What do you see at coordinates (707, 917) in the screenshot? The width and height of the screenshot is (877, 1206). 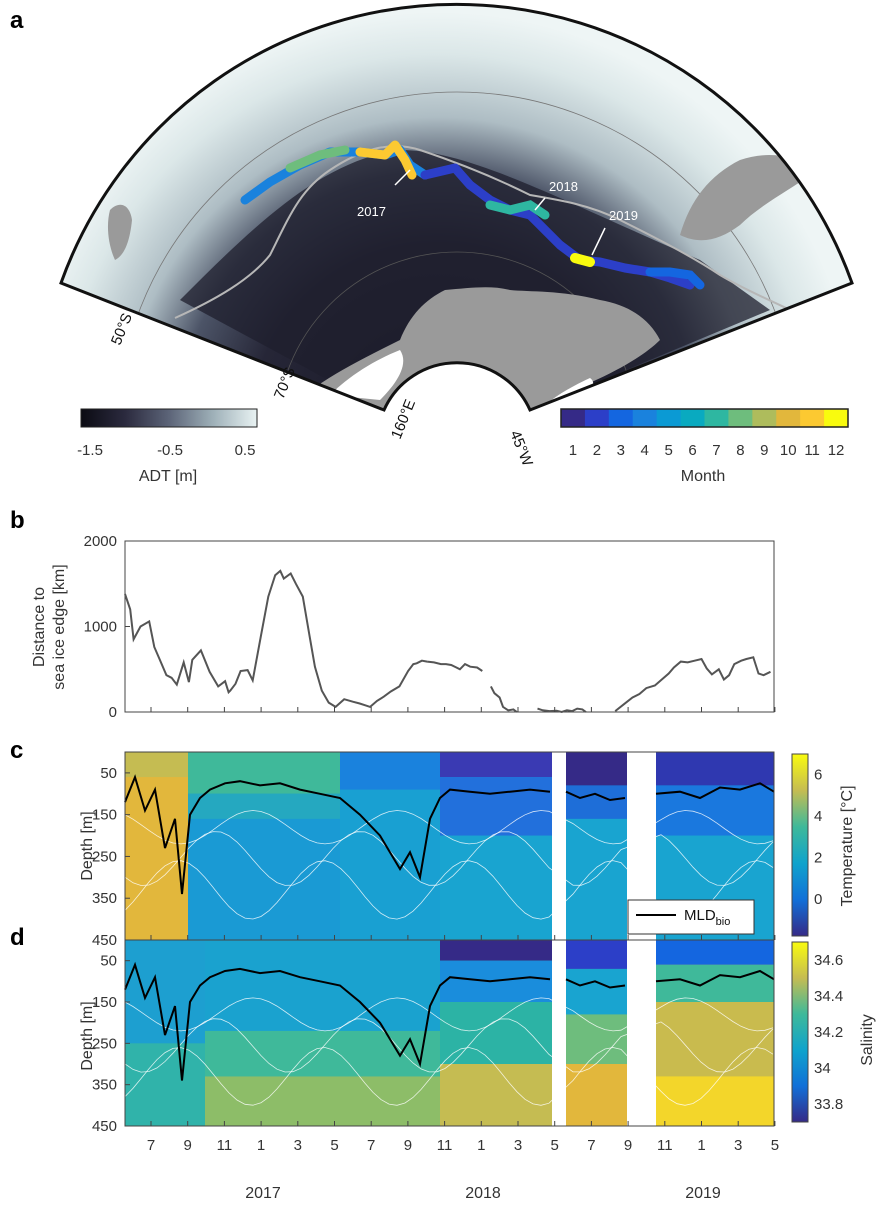 I see `mld-legend-text: MLDbio` at bounding box center [707, 917].